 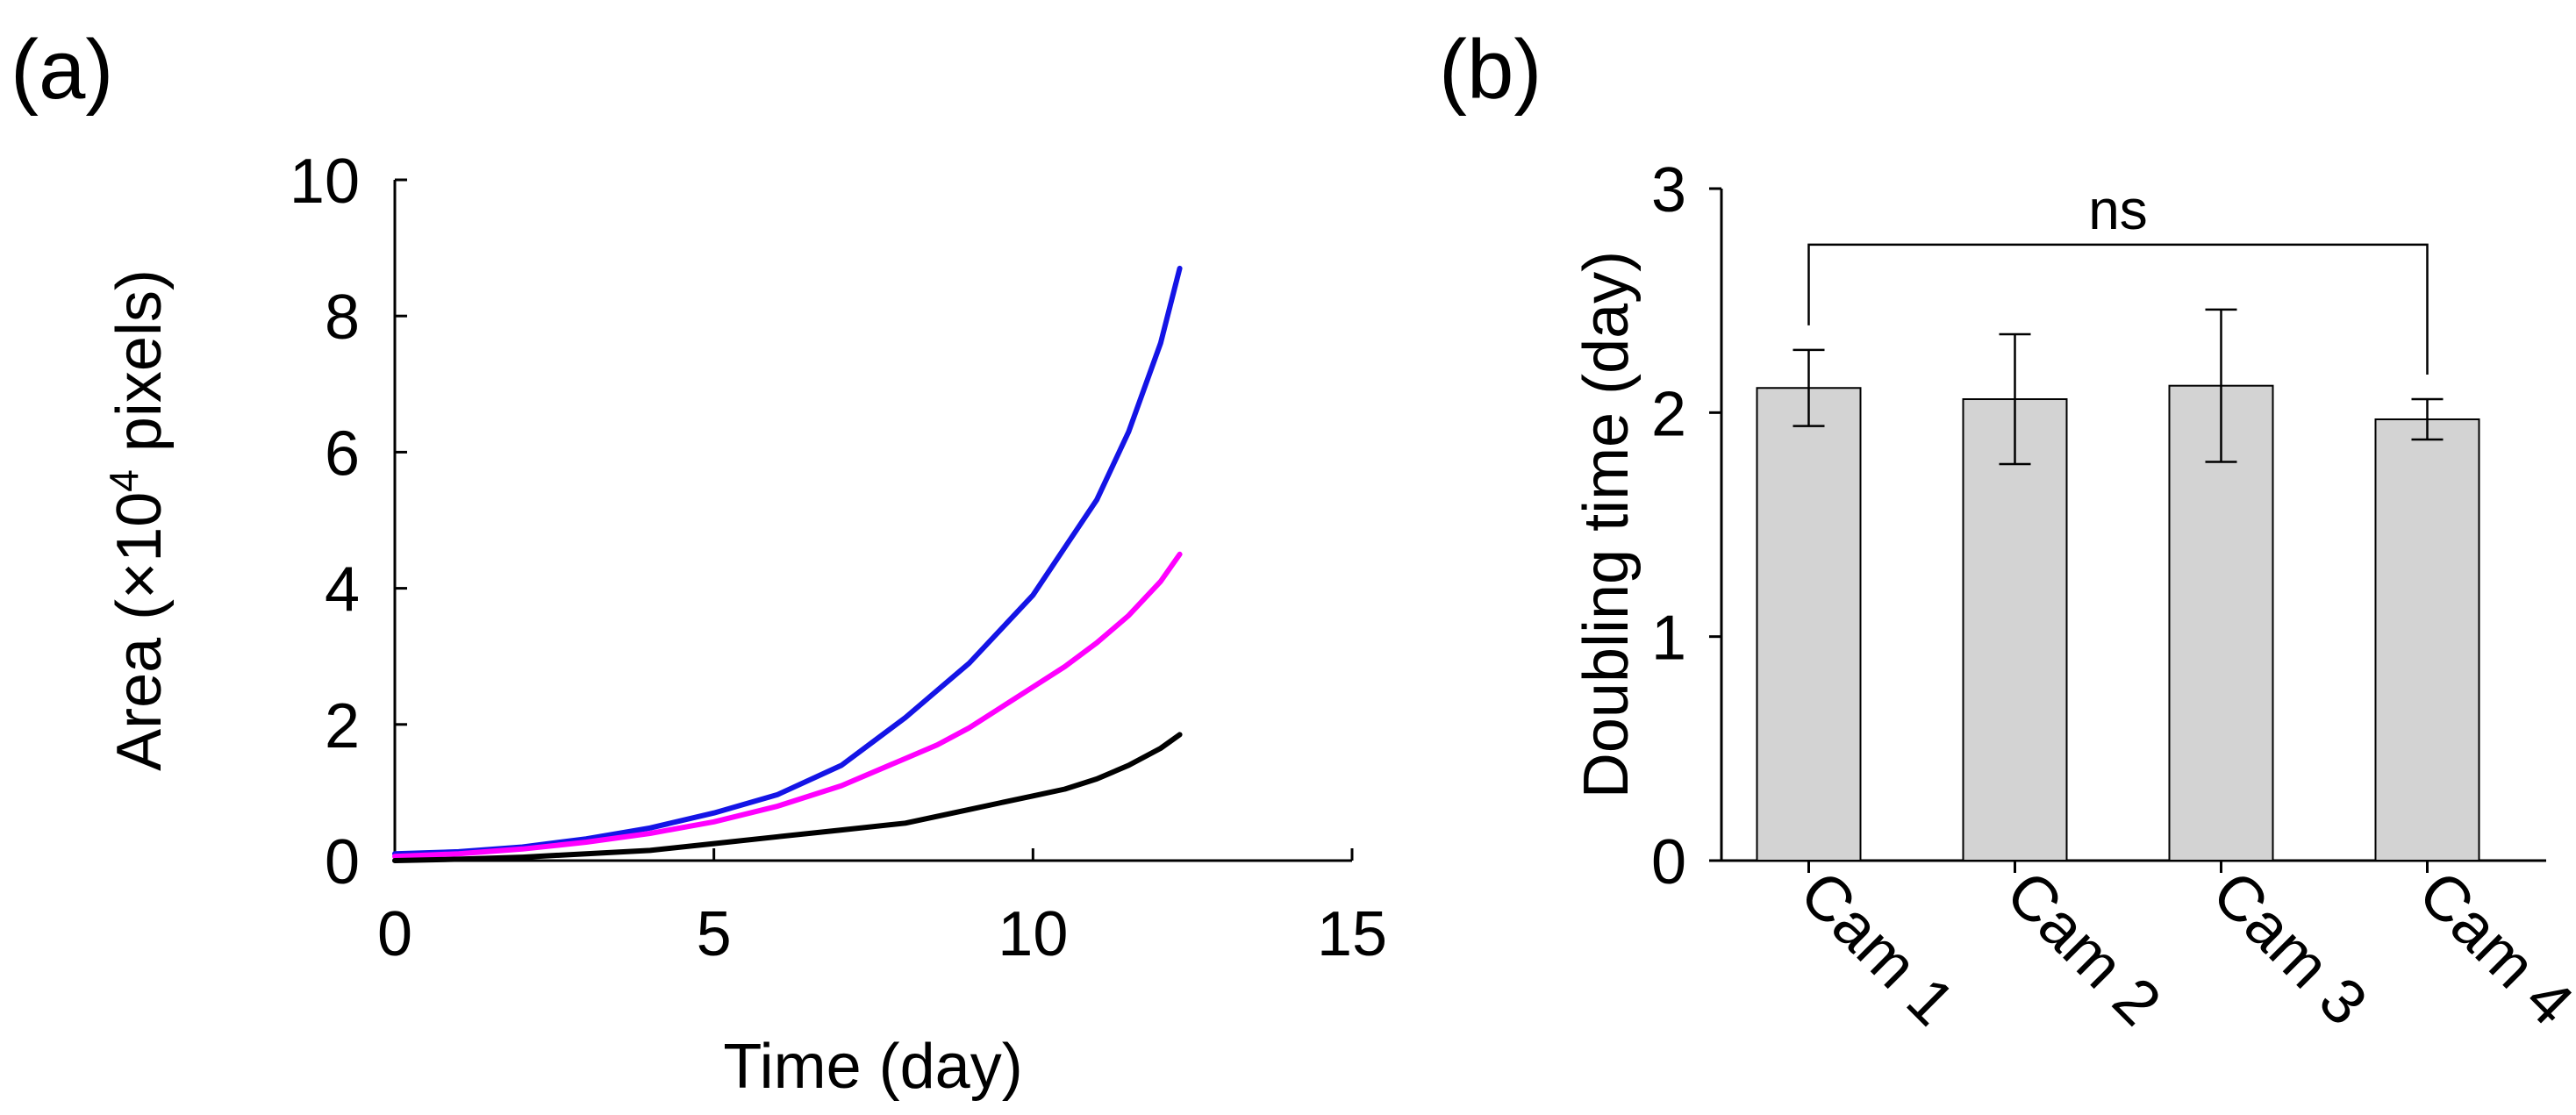 I want to click on panel-b-y-tick-label: 1, so click(x=1668, y=639).